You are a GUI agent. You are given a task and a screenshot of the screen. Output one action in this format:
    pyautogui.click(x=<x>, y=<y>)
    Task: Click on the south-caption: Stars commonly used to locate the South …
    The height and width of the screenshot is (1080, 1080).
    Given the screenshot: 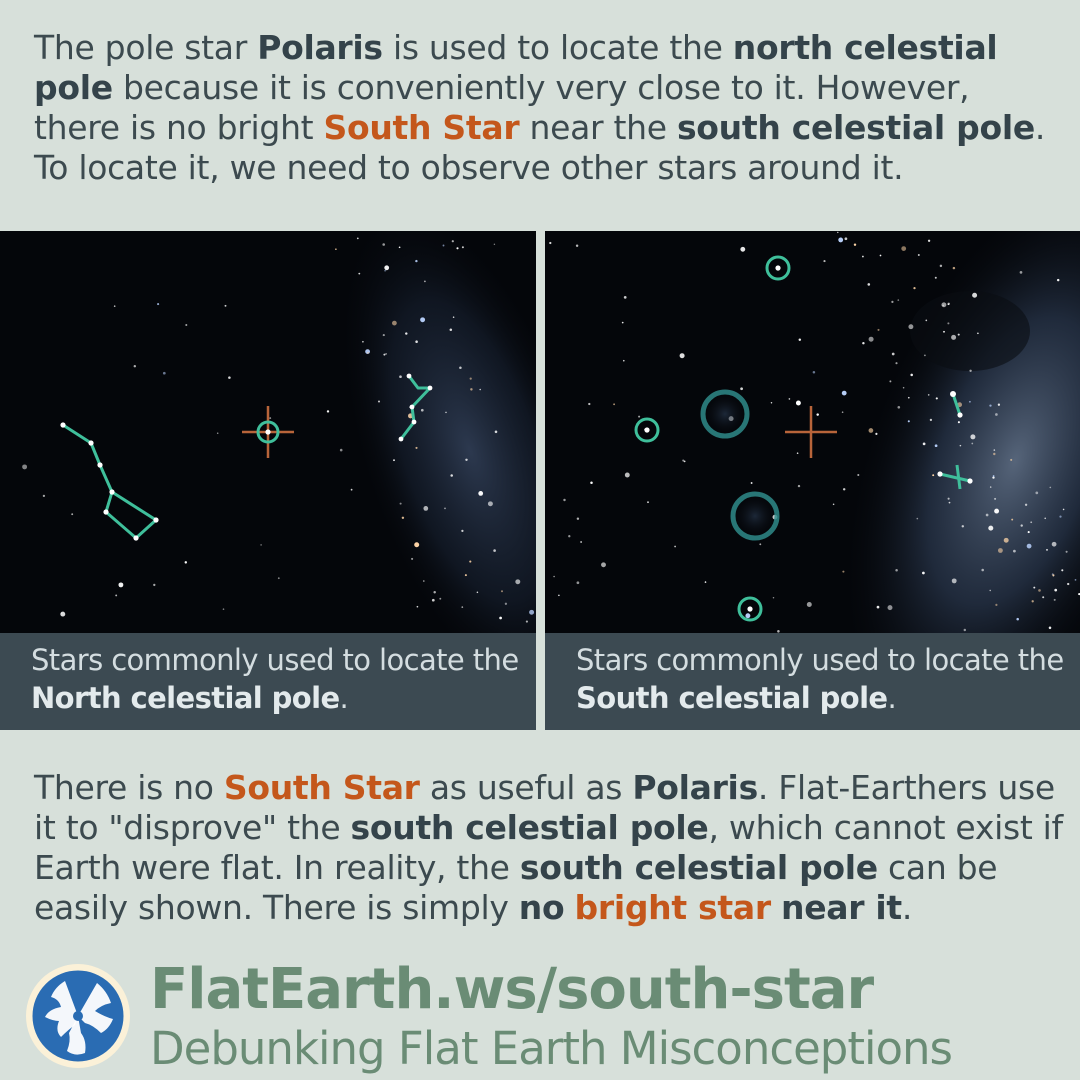 What is the action you would take?
    pyautogui.click(x=812, y=681)
    